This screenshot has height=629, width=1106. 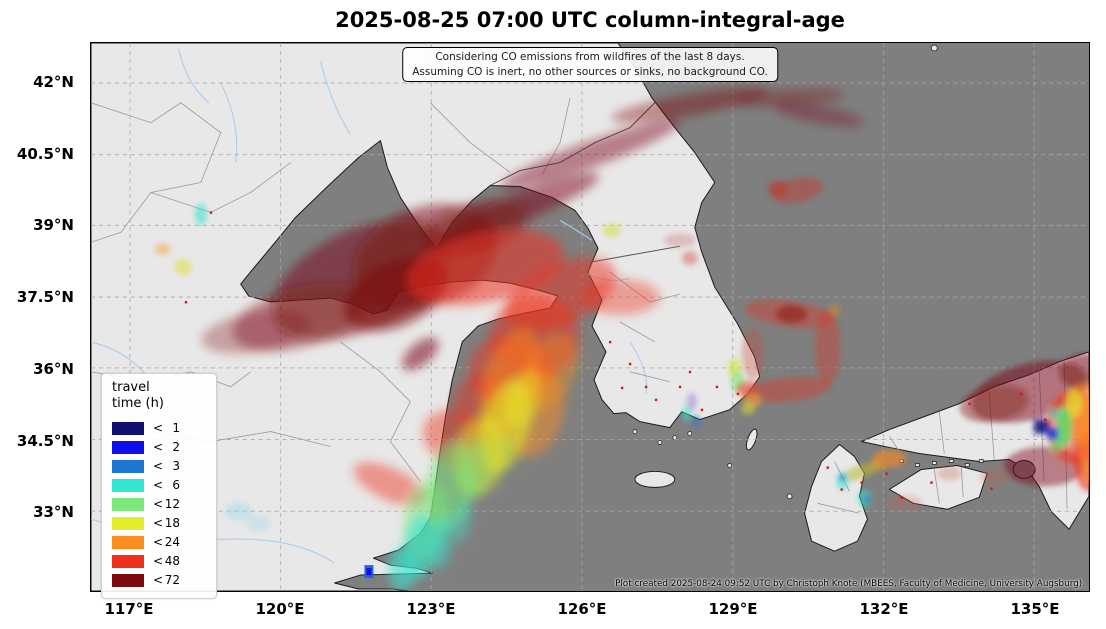 I want to click on legend-item: < 24, so click(x=160, y=542).